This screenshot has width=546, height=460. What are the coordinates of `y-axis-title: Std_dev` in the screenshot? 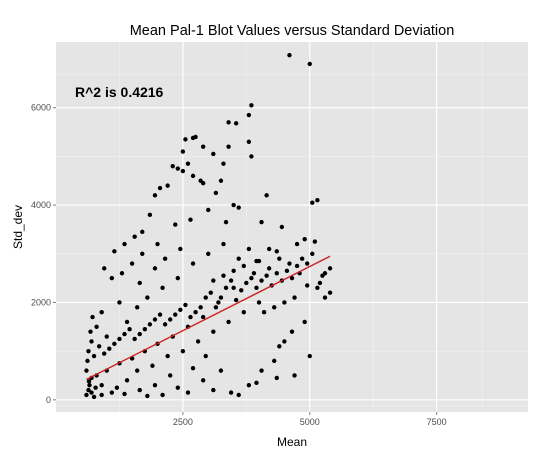 It's located at (18, 227).